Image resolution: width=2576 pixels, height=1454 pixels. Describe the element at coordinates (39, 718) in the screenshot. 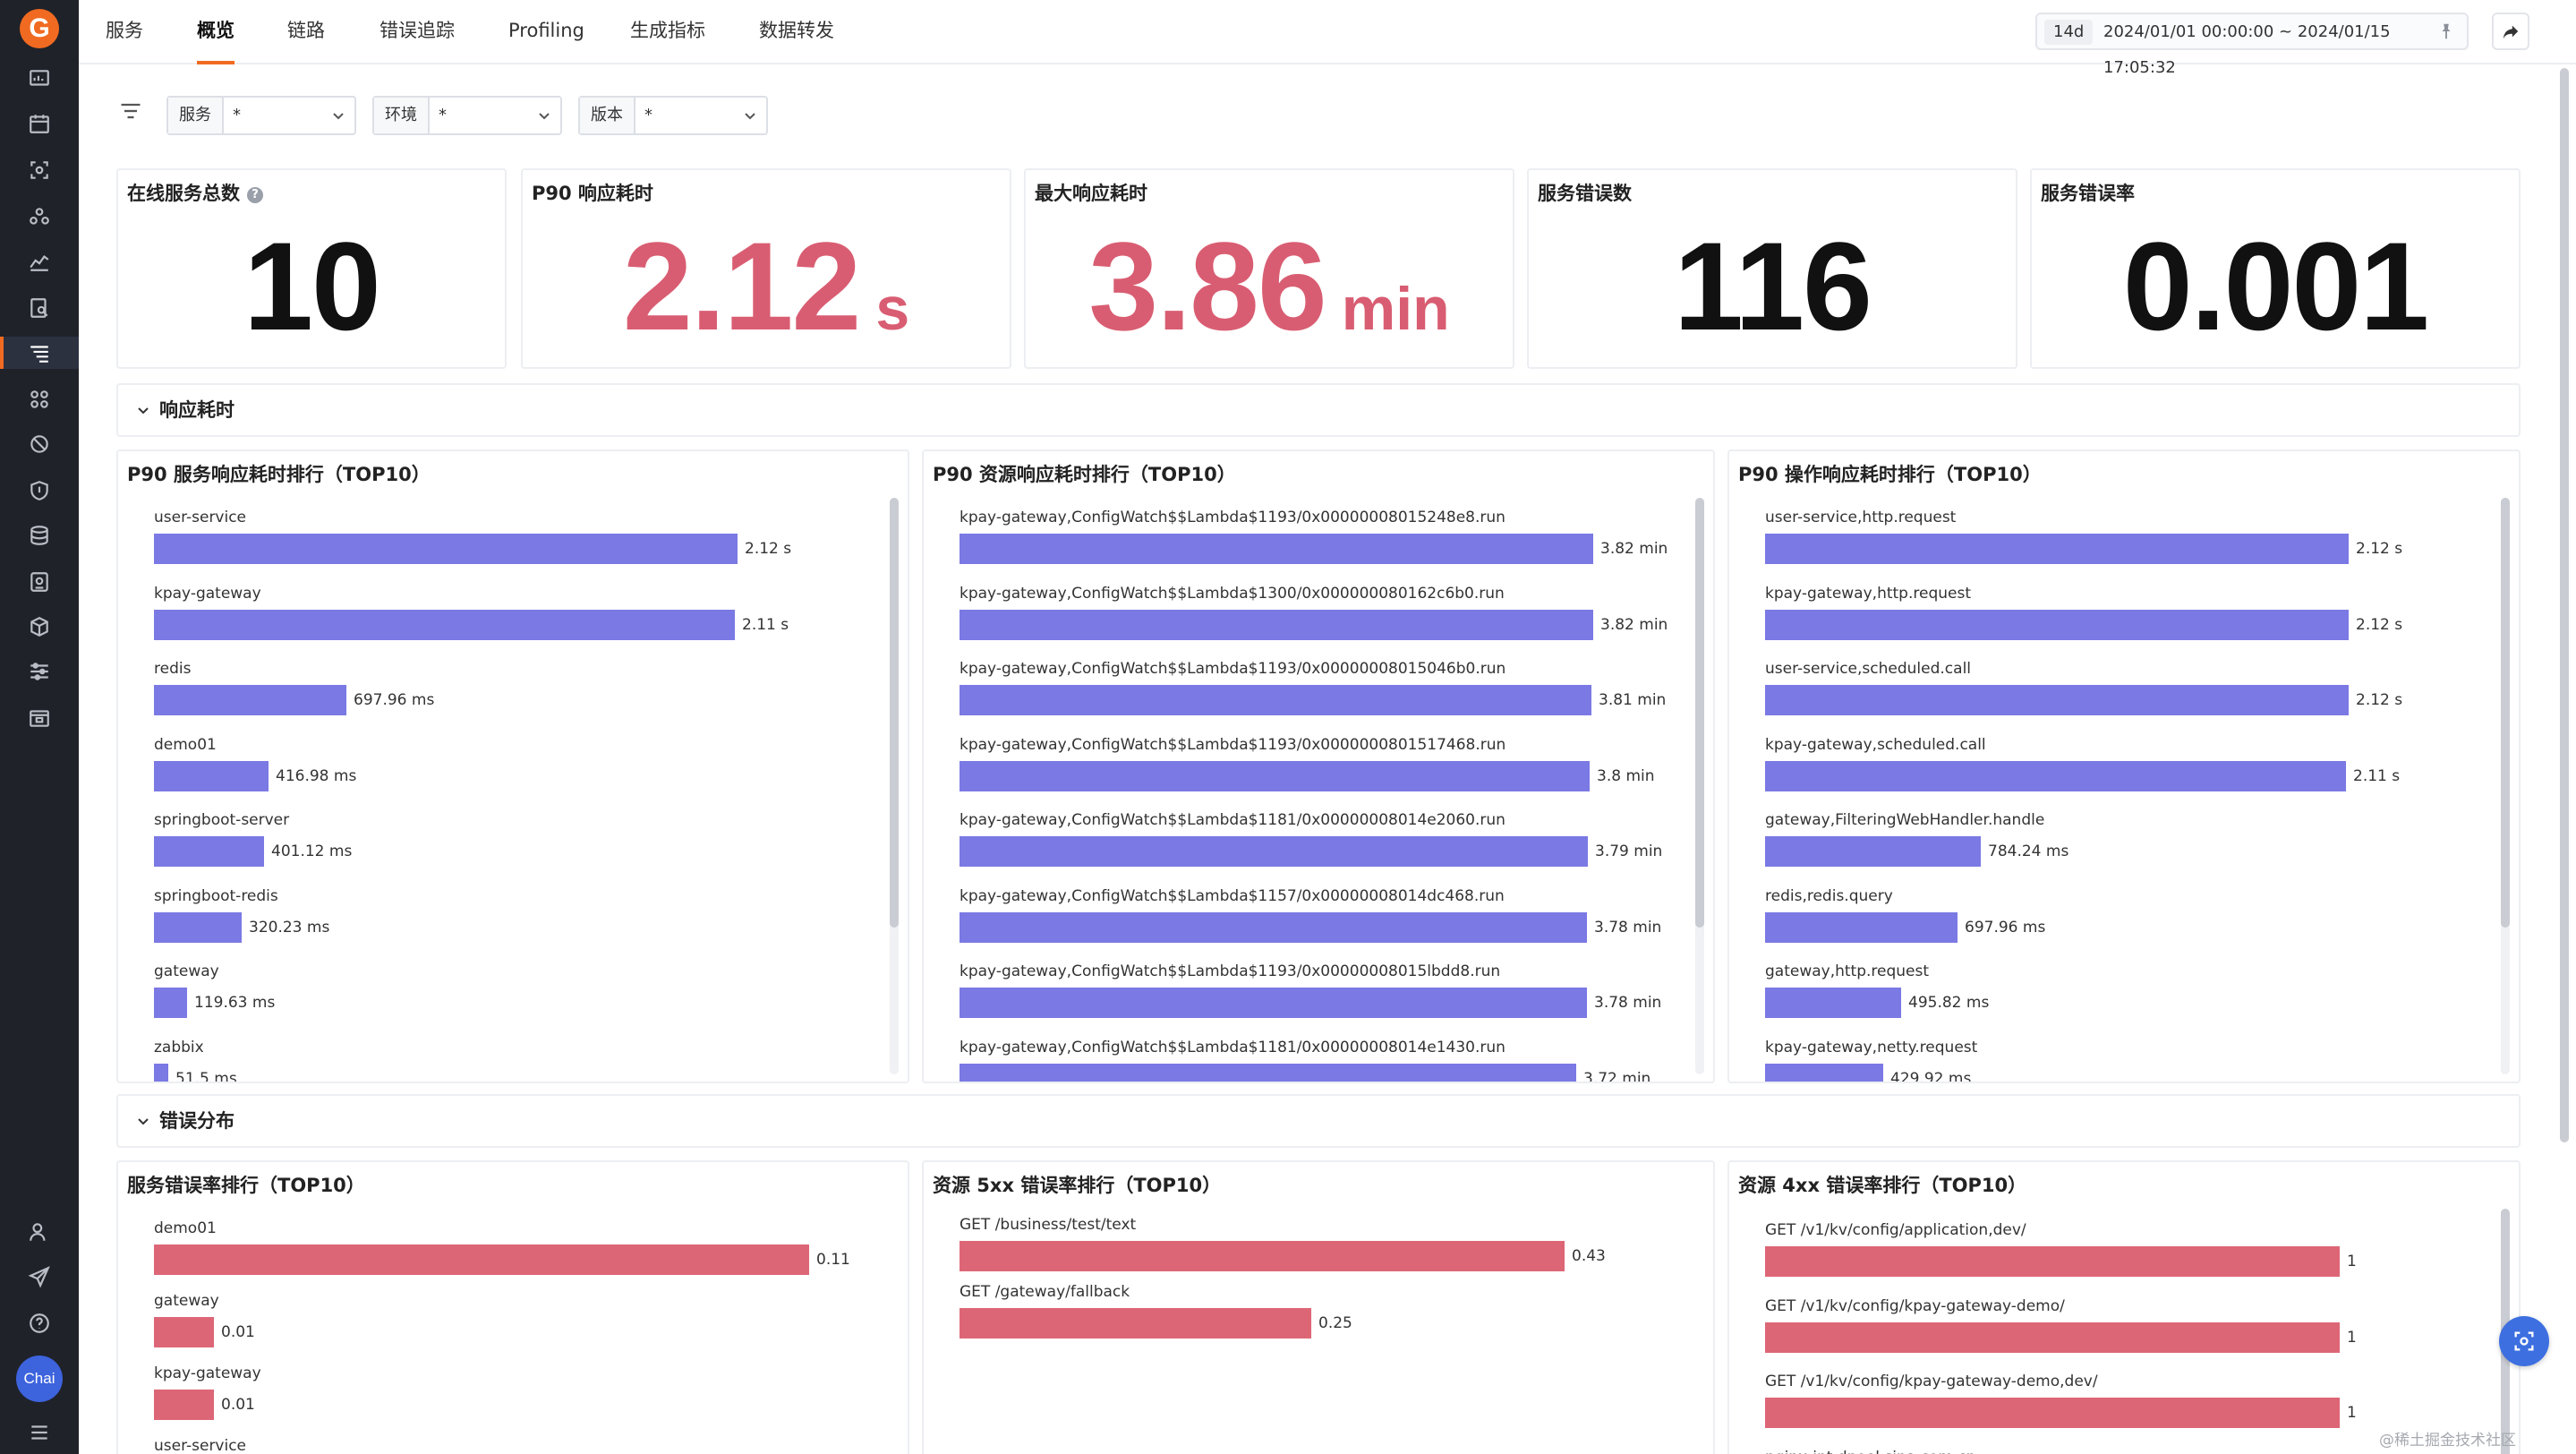

I see `inbox-icon` at that location.